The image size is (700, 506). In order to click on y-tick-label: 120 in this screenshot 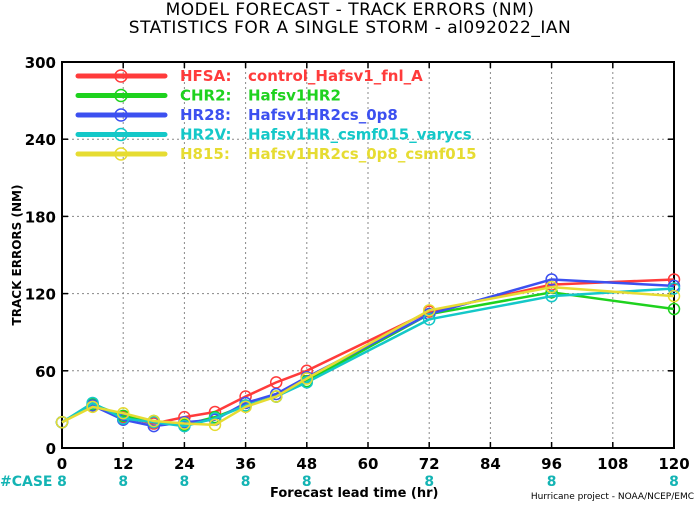, I will do `click(40, 295)`.